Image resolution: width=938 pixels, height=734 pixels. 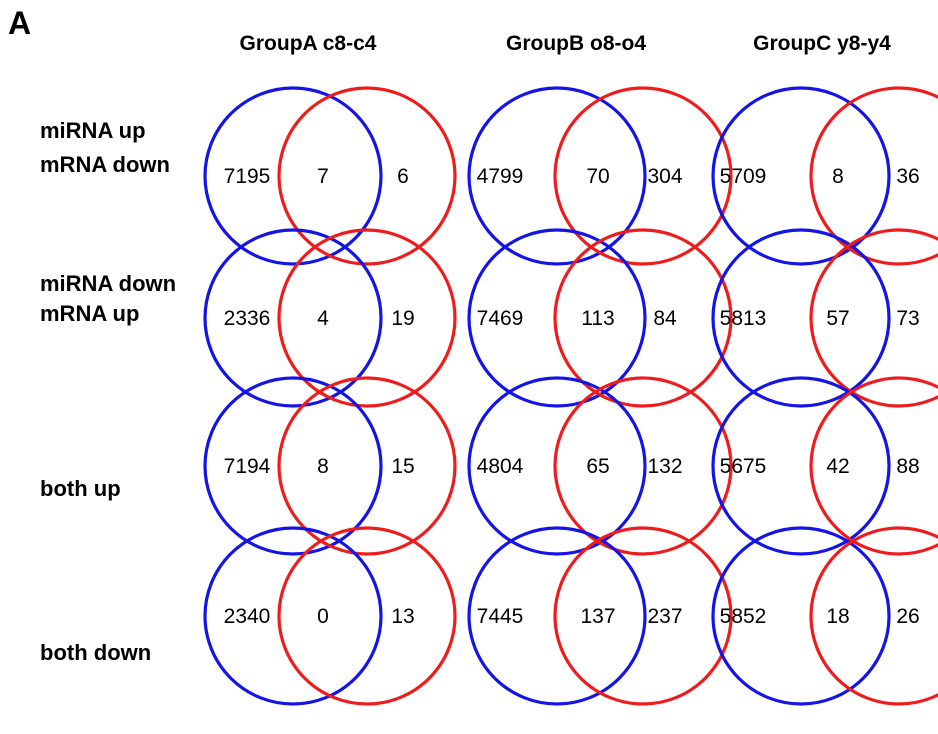 What do you see at coordinates (500, 616) in the screenshot?
I see `venn-left-count: 7445` at bounding box center [500, 616].